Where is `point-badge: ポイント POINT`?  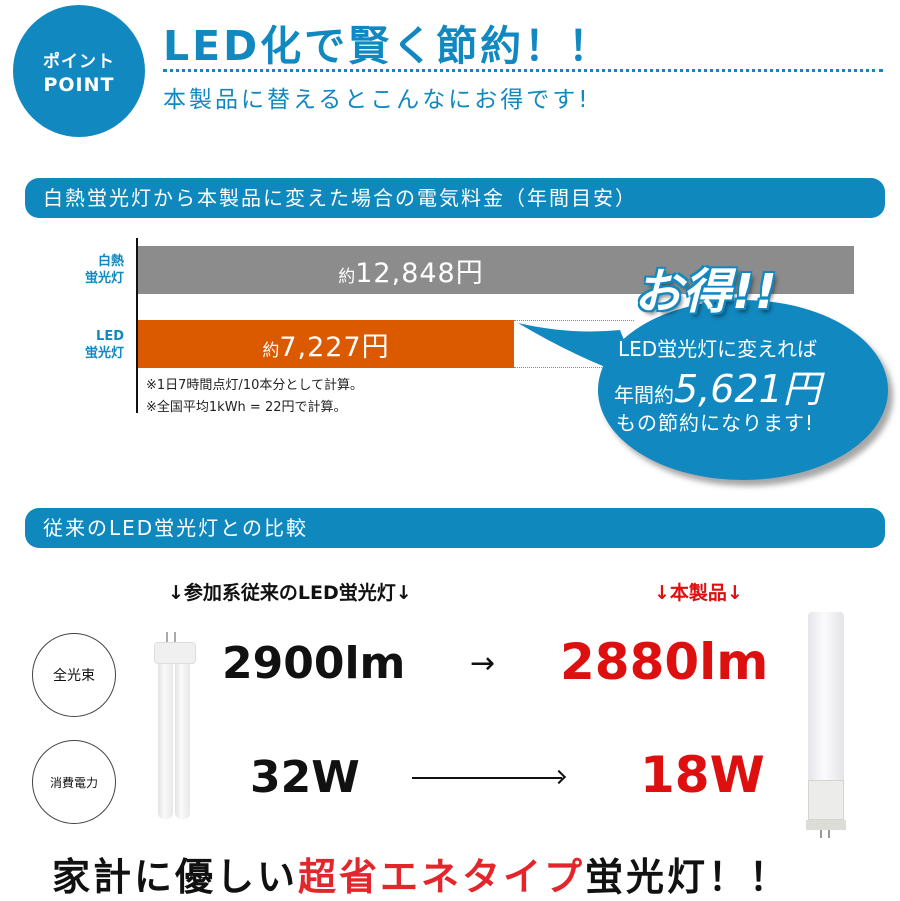
point-badge: ポイント POINT is located at coordinates (79, 71).